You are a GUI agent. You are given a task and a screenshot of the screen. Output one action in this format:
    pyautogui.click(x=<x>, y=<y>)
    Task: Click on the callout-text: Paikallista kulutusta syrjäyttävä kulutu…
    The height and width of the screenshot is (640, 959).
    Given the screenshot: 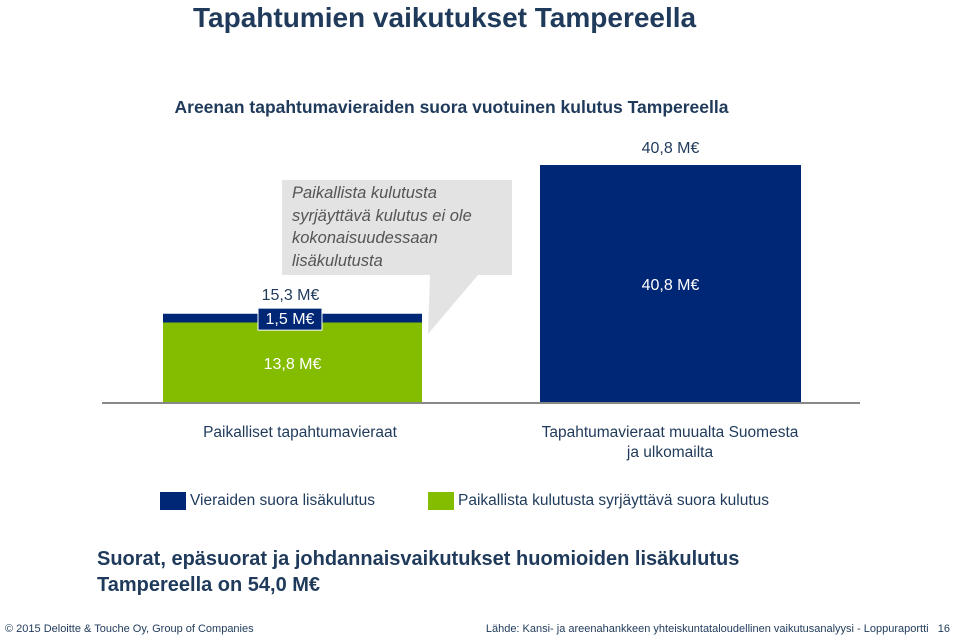 What is the action you would take?
    pyautogui.click(x=382, y=227)
    